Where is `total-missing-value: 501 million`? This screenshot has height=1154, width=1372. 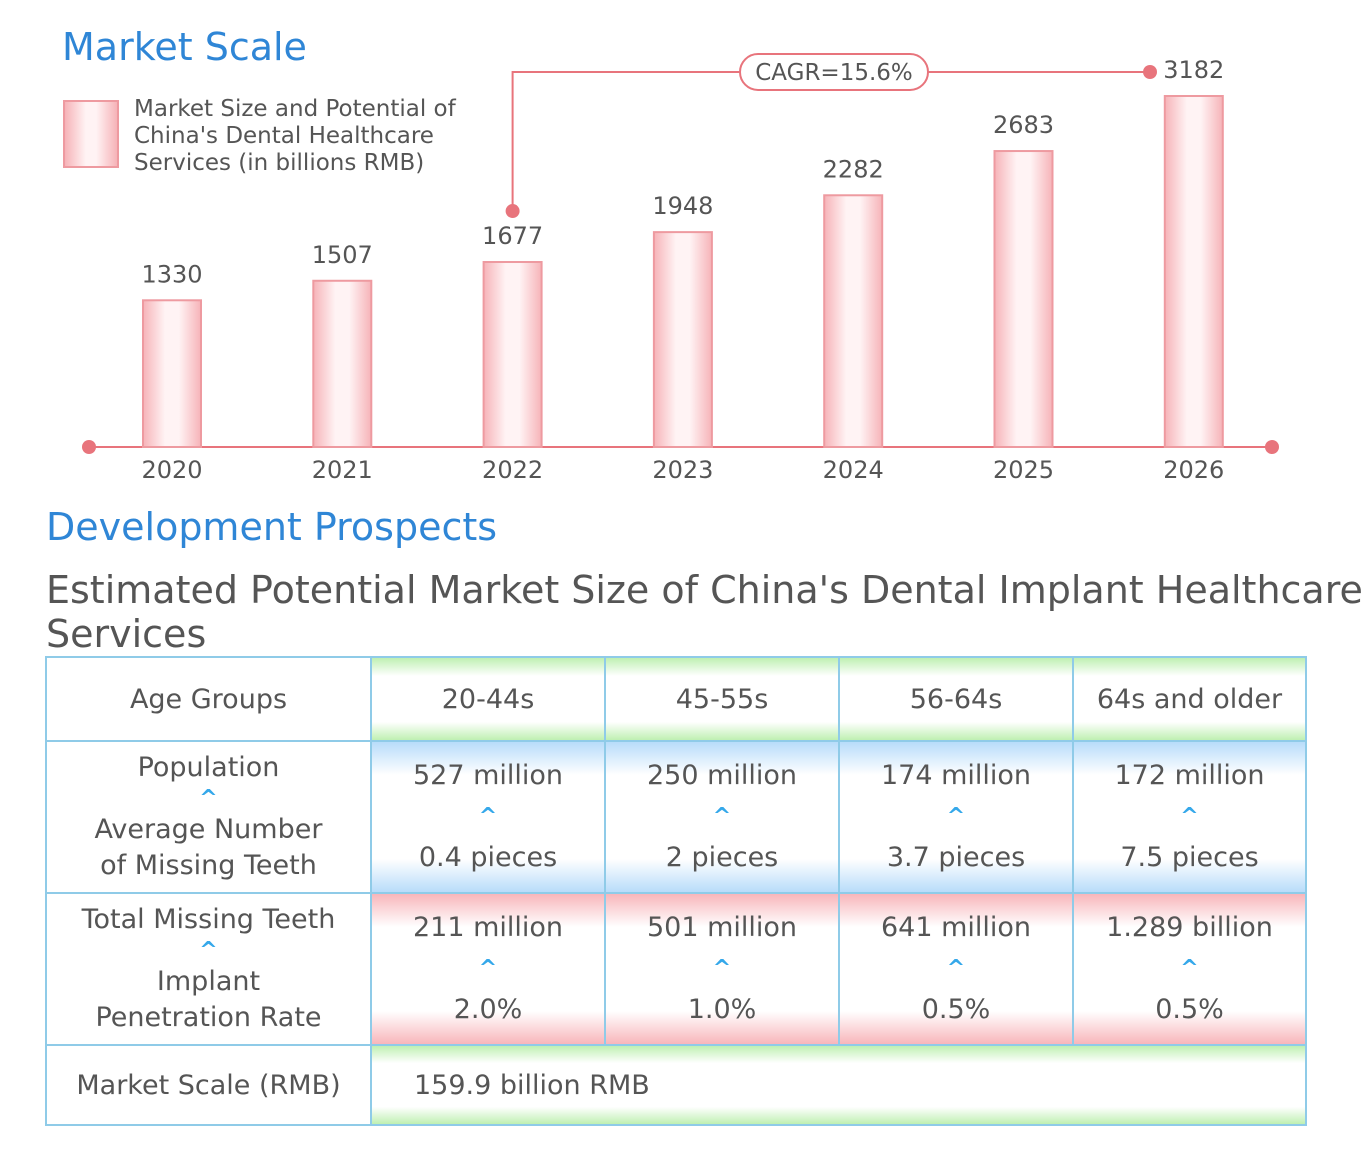
total-missing-value: 501 million is located at coordinates (722, 927).